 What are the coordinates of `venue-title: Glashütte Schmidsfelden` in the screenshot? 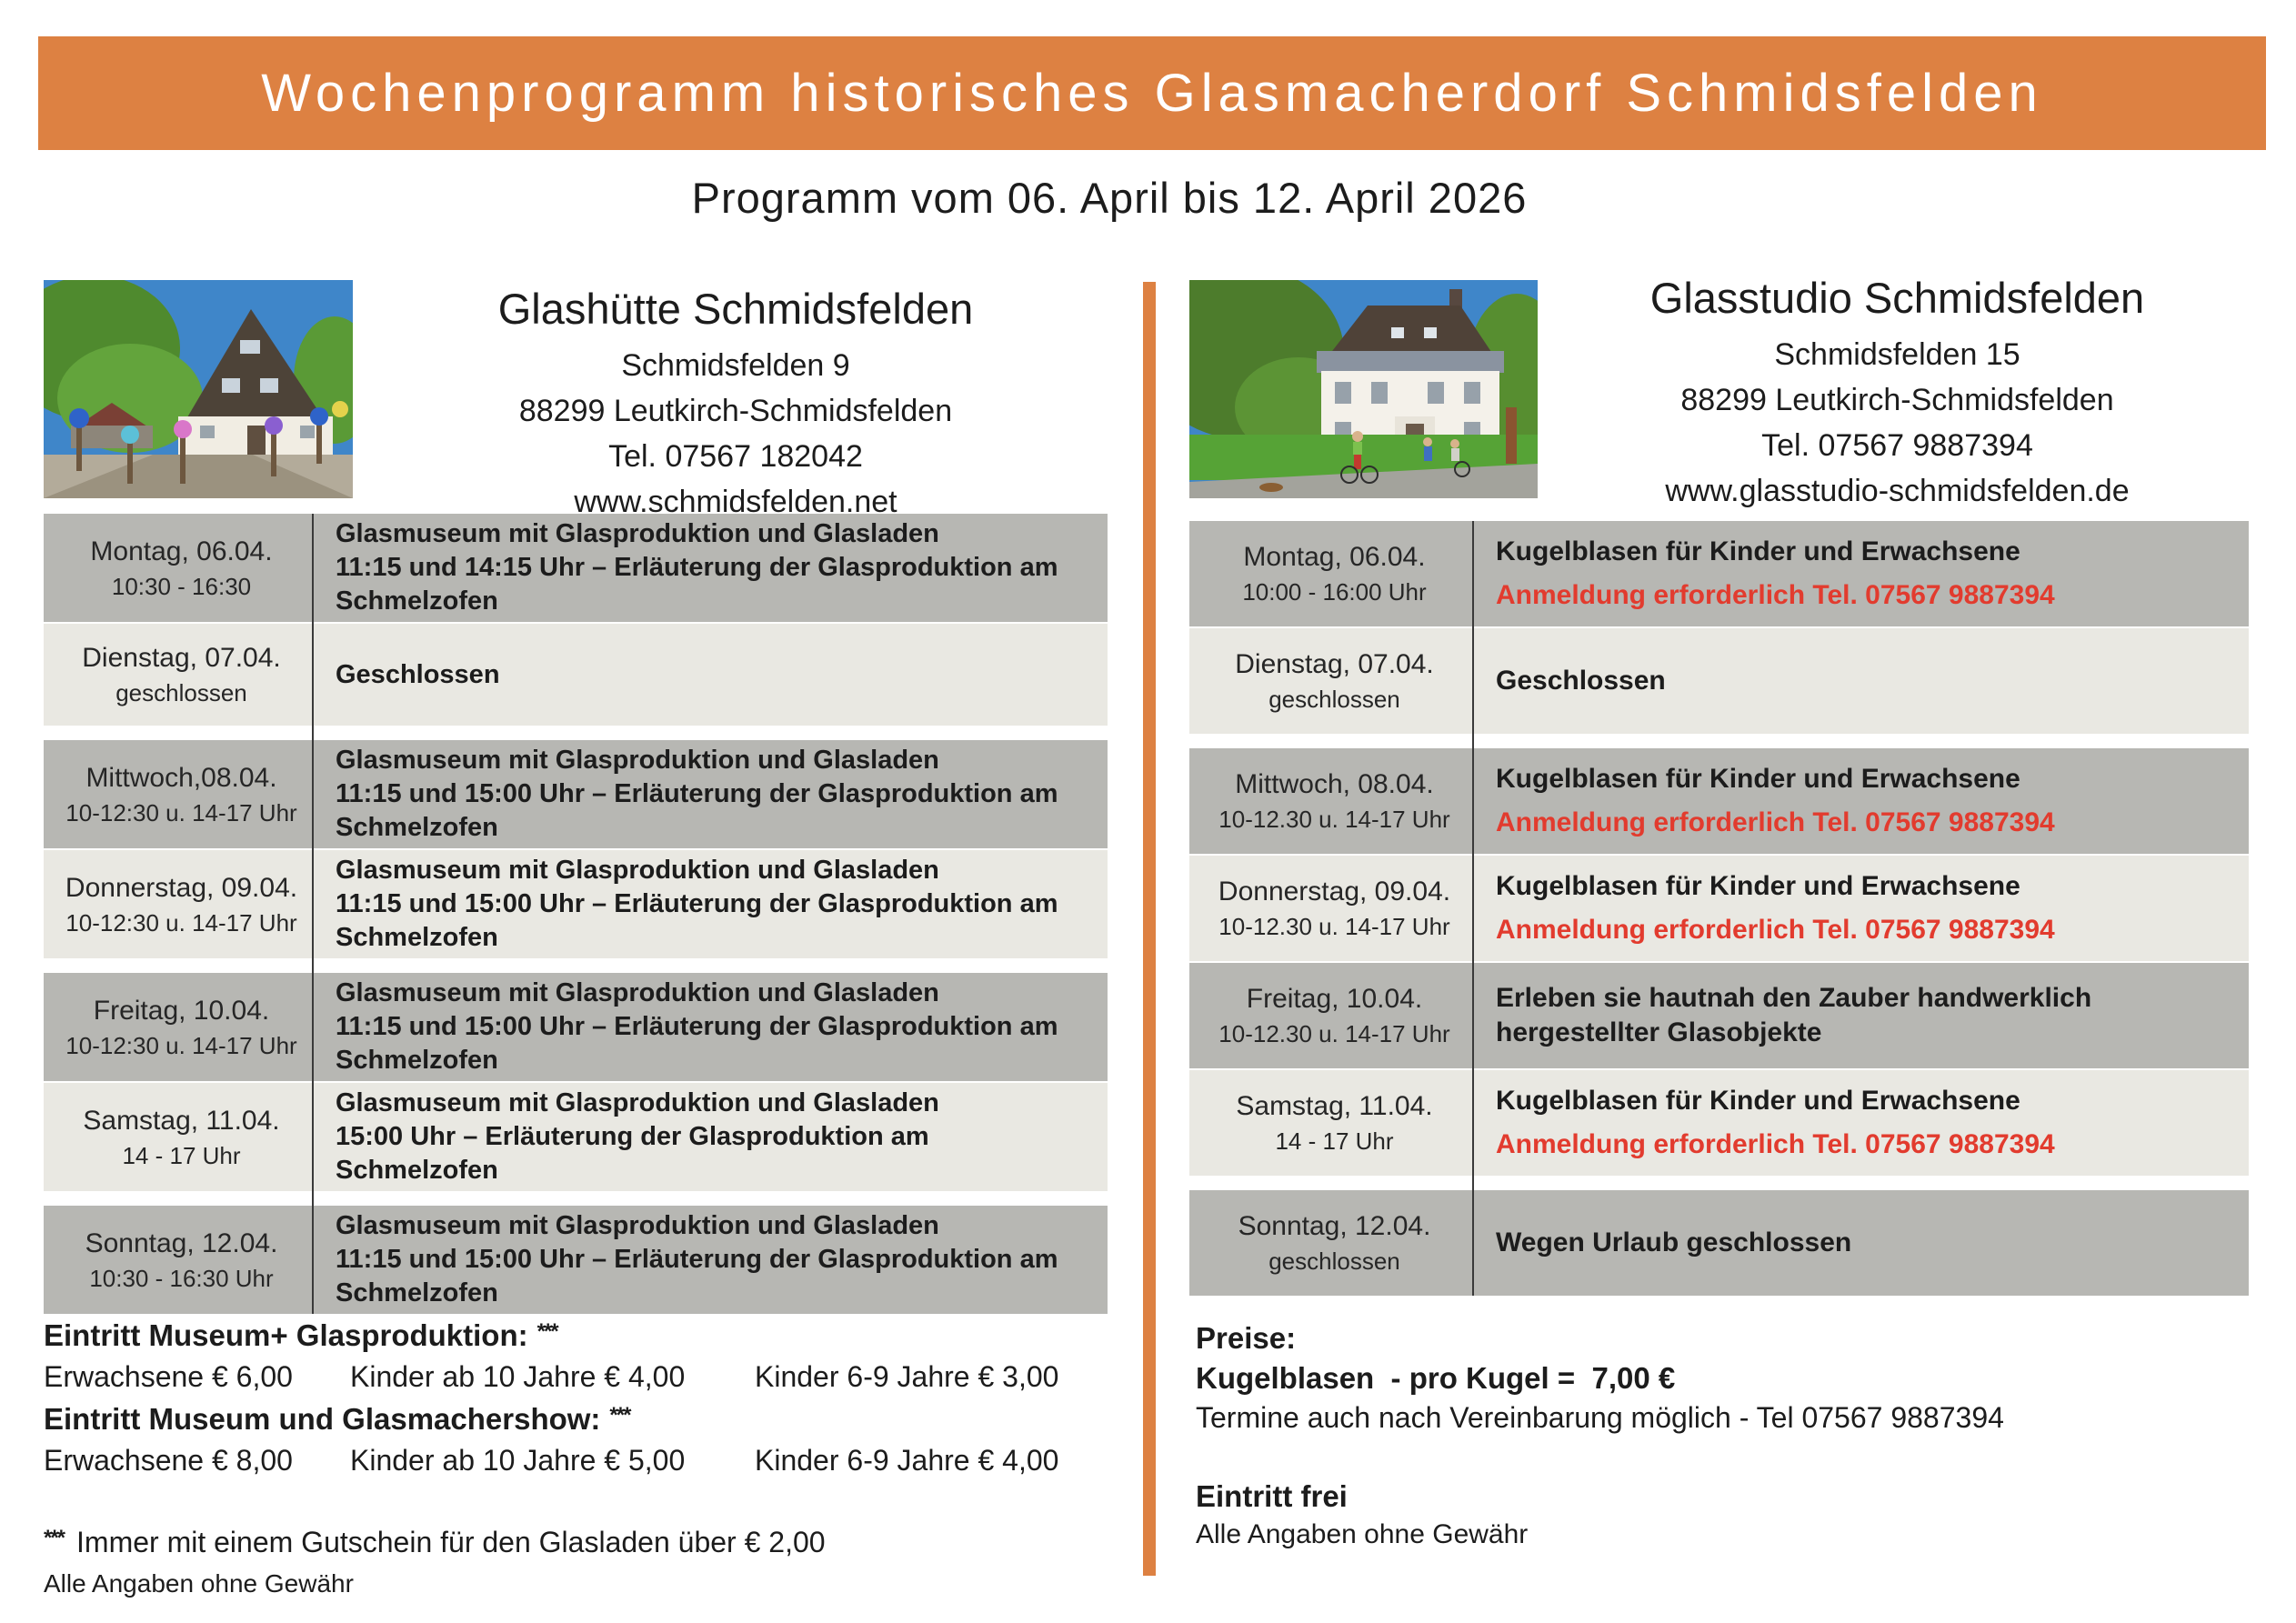 It's located at (736, 309).